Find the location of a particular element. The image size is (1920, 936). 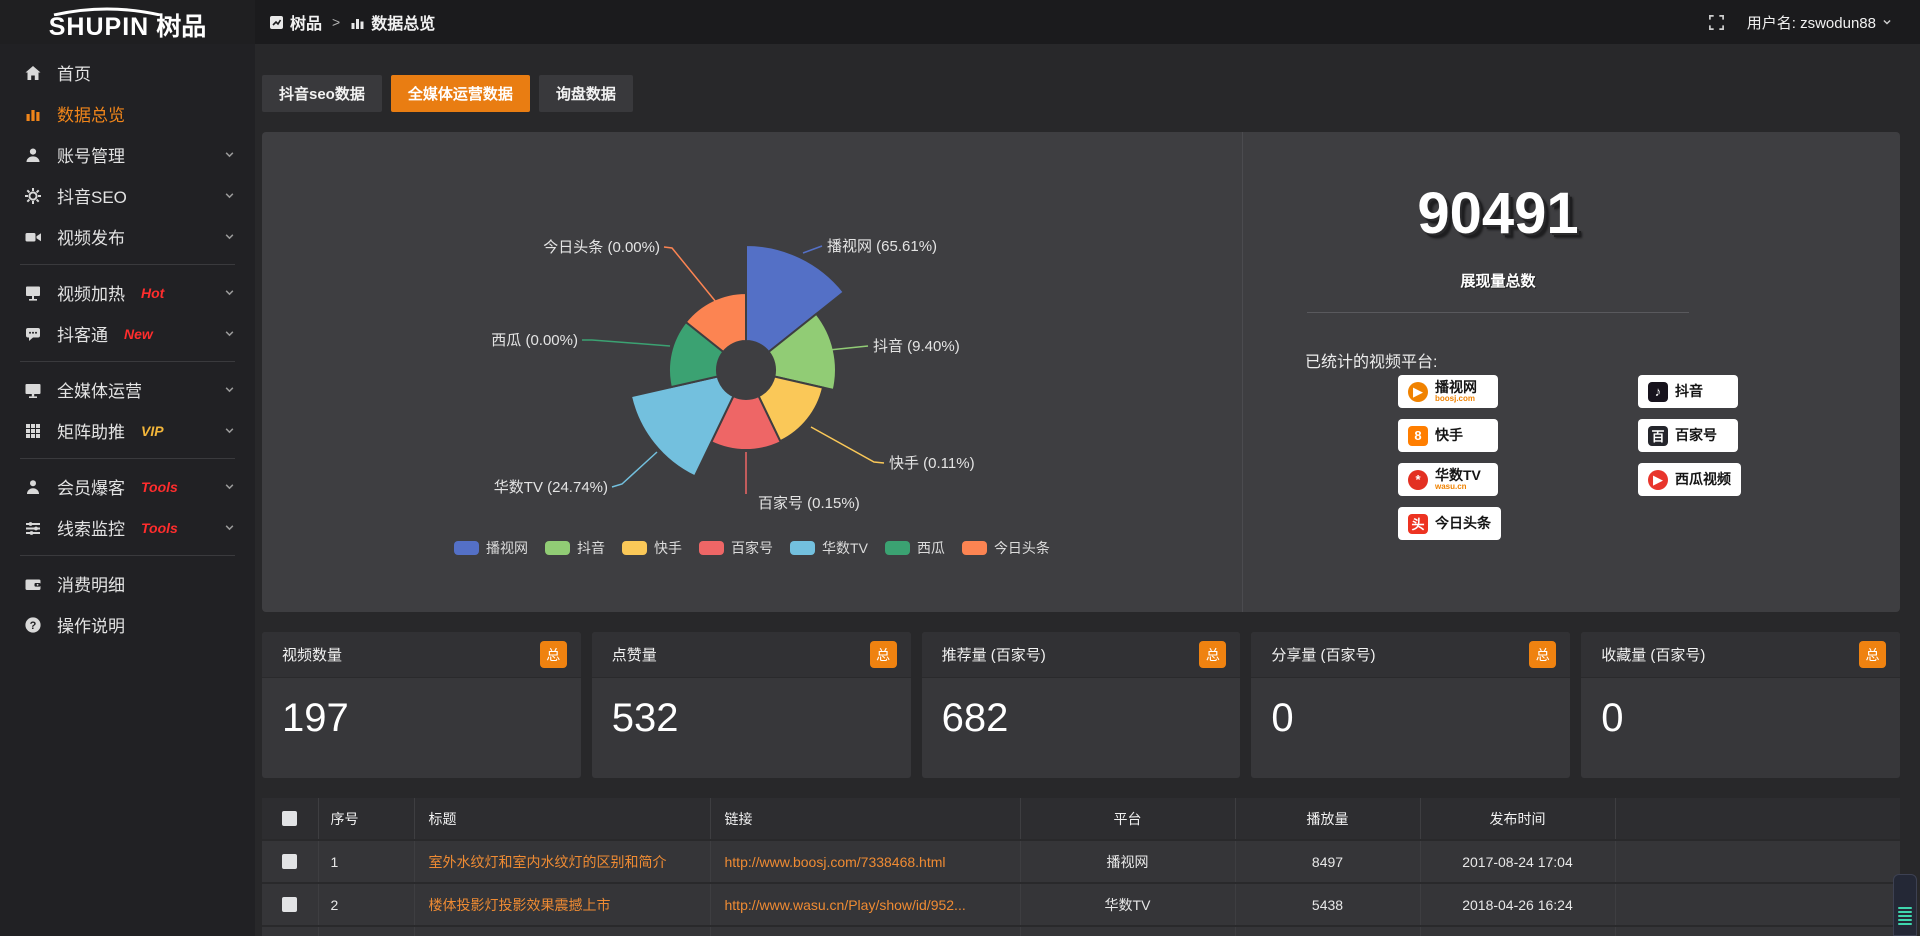

sidebar-item-badge: VIP is located at coordinates (152, 430).